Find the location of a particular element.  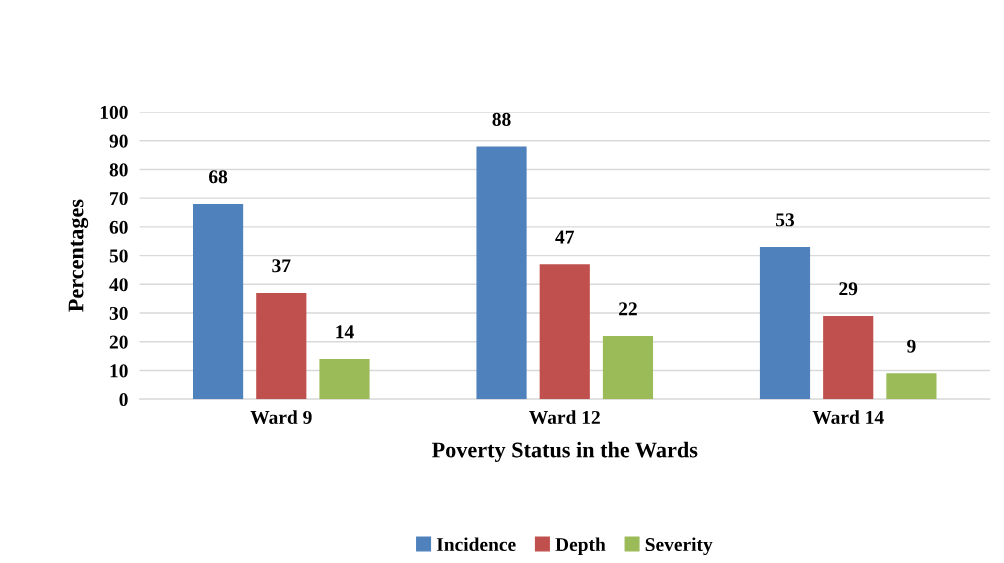

y-axis-title: Percentages is located at coordinates (78, 255).